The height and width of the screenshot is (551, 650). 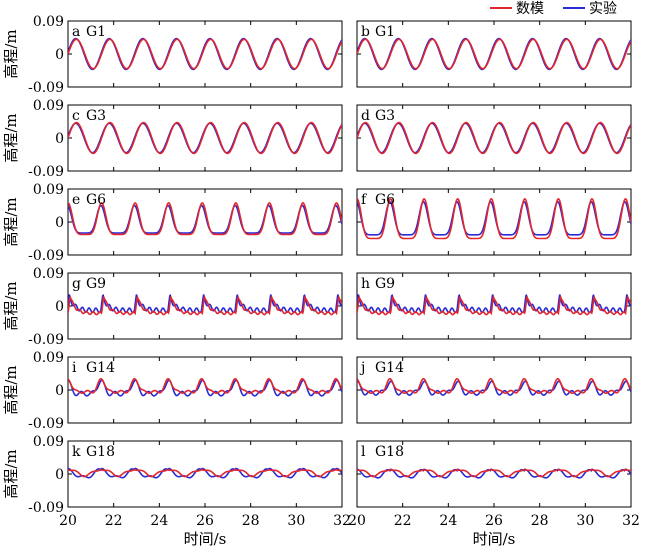 I want to click on panel-g: 0.09 0 -0.09 高程/m g G9, so click(x=172, y=307).